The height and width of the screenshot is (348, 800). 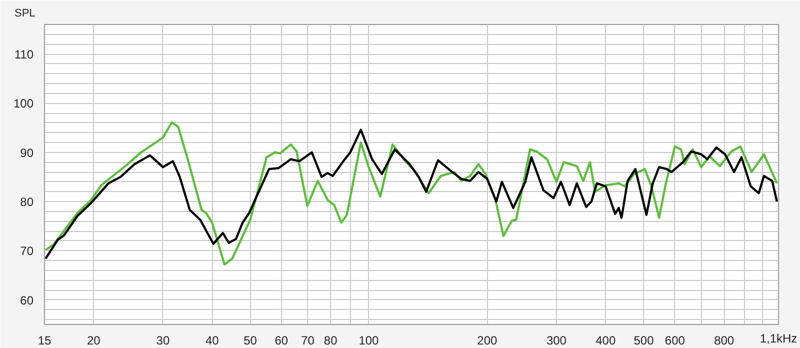 I want to click on y-tick-label: 80, so click(x=27, y=202).